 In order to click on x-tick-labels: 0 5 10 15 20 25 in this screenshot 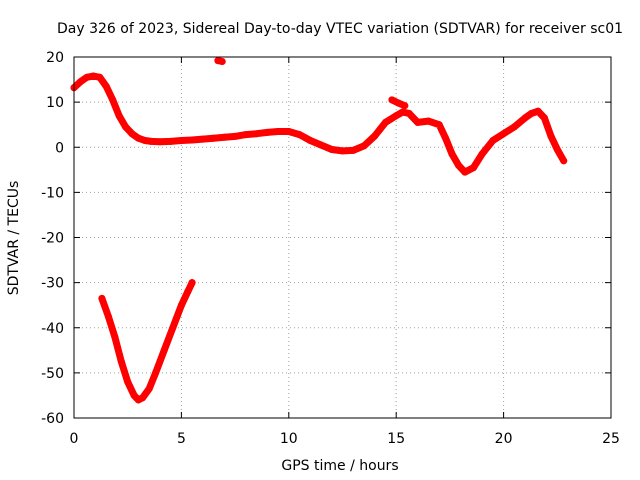, I will do `click(345, 439)`.